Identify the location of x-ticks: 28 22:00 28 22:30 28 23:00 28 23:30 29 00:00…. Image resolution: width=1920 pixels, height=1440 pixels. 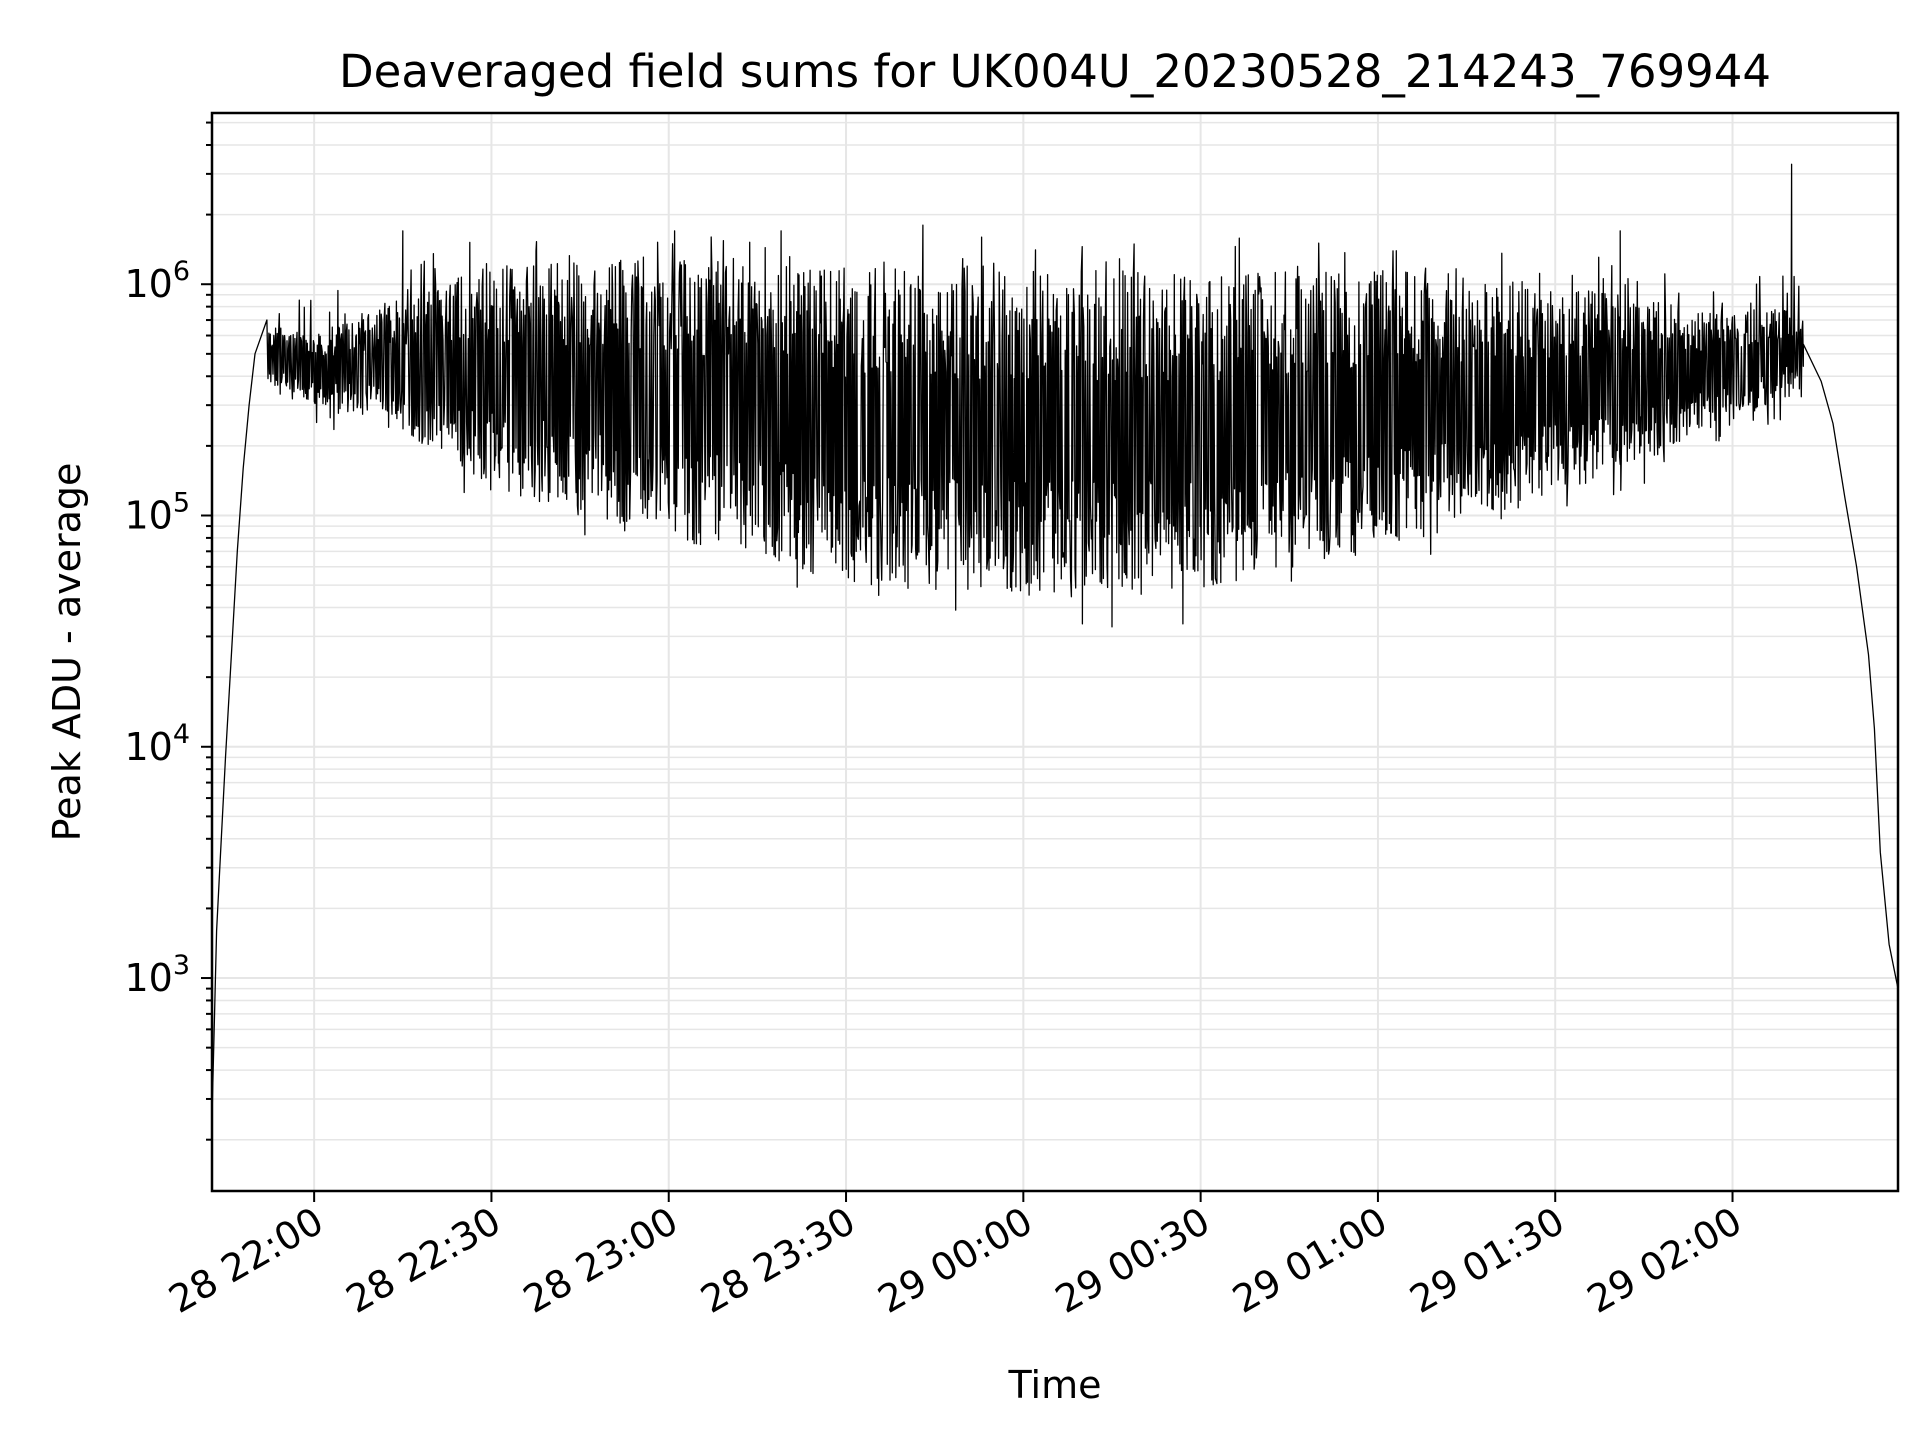
(955, 1256).